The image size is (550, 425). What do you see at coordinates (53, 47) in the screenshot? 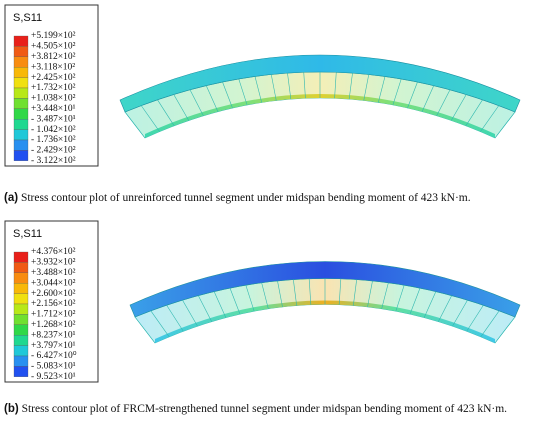
I see `legend-value: +4.505×10²` at bounding box center [53, 47].